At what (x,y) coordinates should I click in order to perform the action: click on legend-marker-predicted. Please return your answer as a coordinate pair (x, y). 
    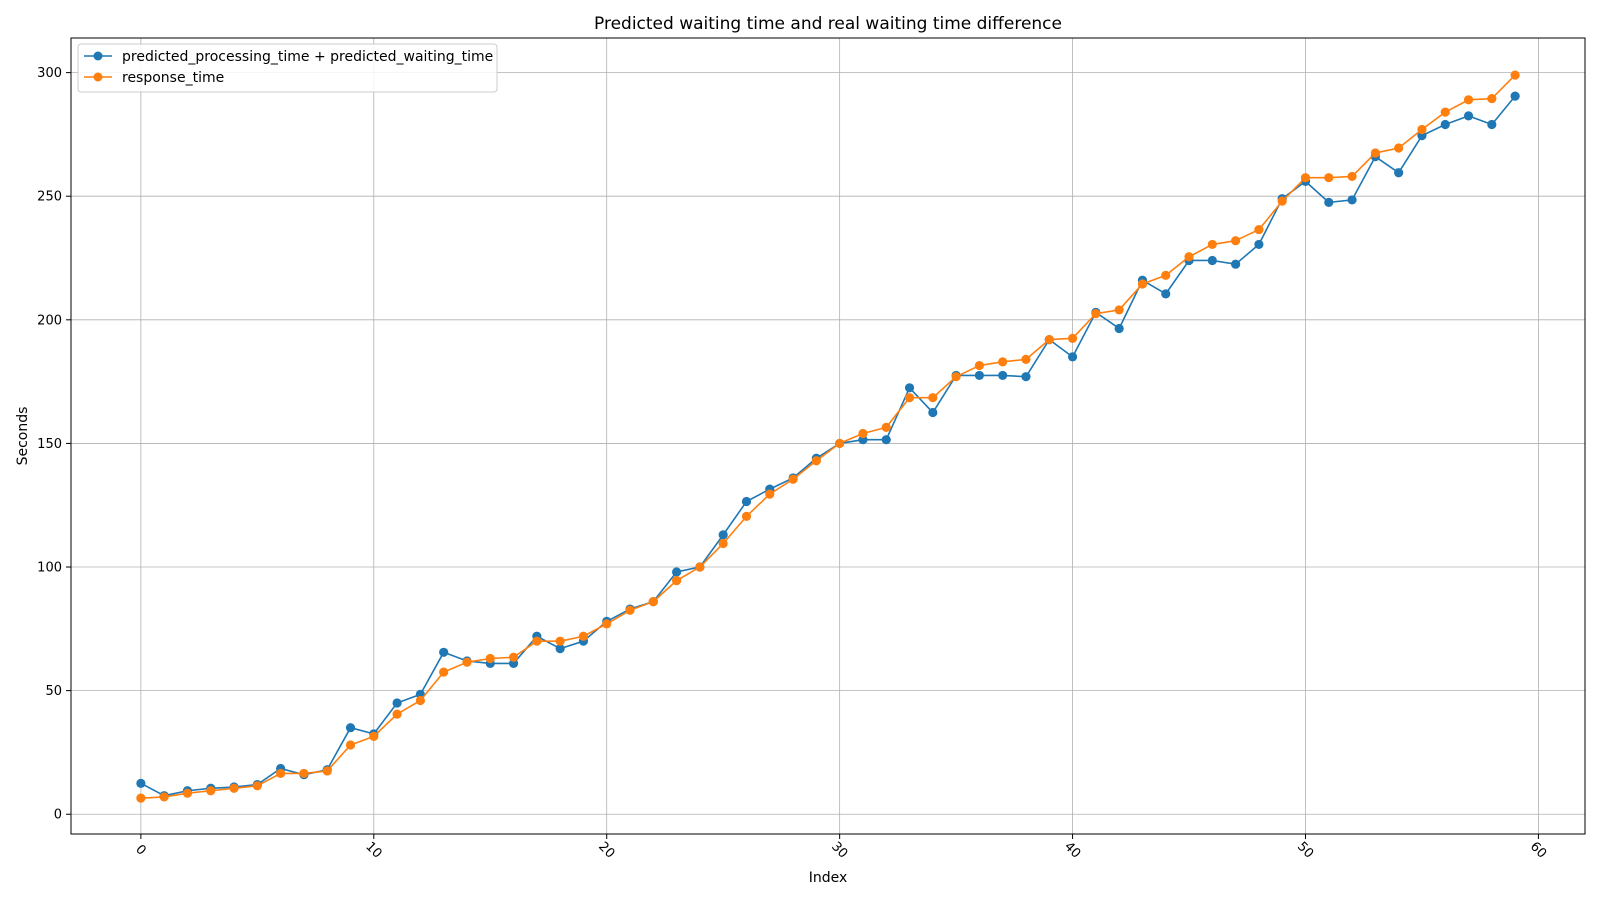
    Looking at the image, I should click on (98, 56).